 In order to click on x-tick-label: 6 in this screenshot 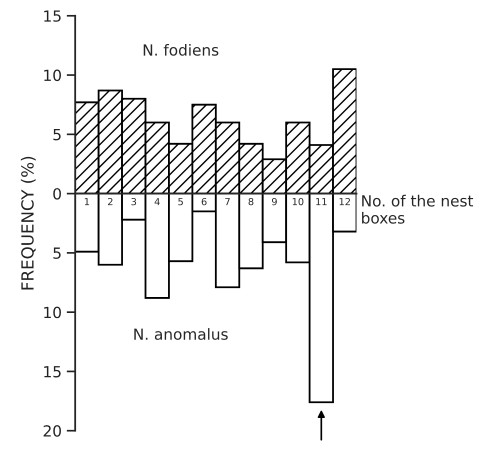, I will do `click(204, 202)`.